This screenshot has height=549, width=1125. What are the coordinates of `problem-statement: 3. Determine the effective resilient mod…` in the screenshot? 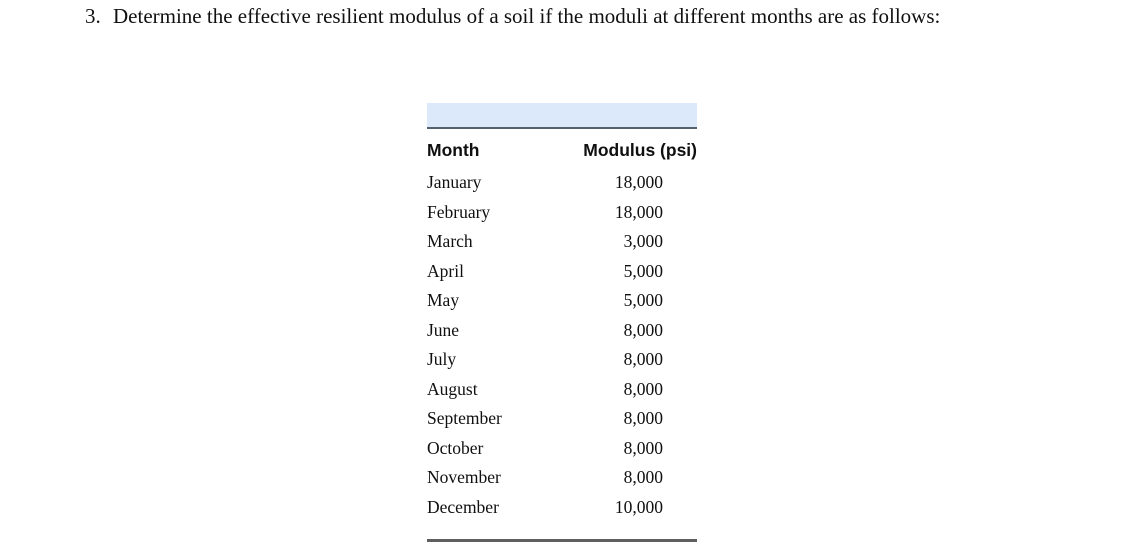 It's located at (560, 16).